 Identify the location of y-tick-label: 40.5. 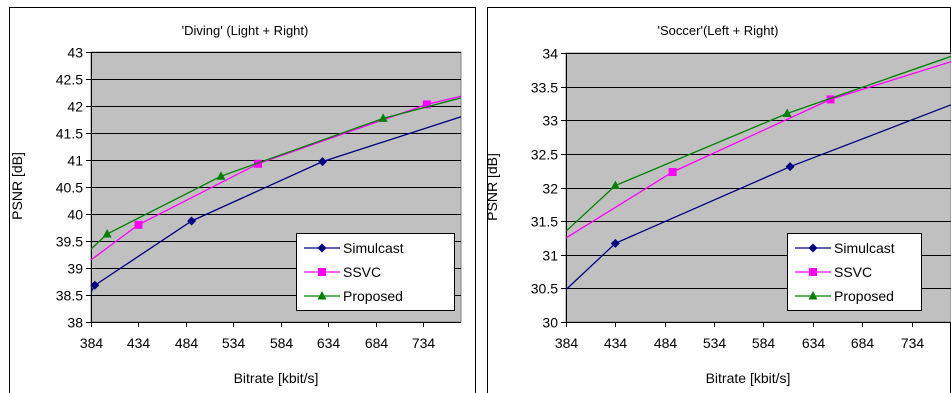
(69, 188).